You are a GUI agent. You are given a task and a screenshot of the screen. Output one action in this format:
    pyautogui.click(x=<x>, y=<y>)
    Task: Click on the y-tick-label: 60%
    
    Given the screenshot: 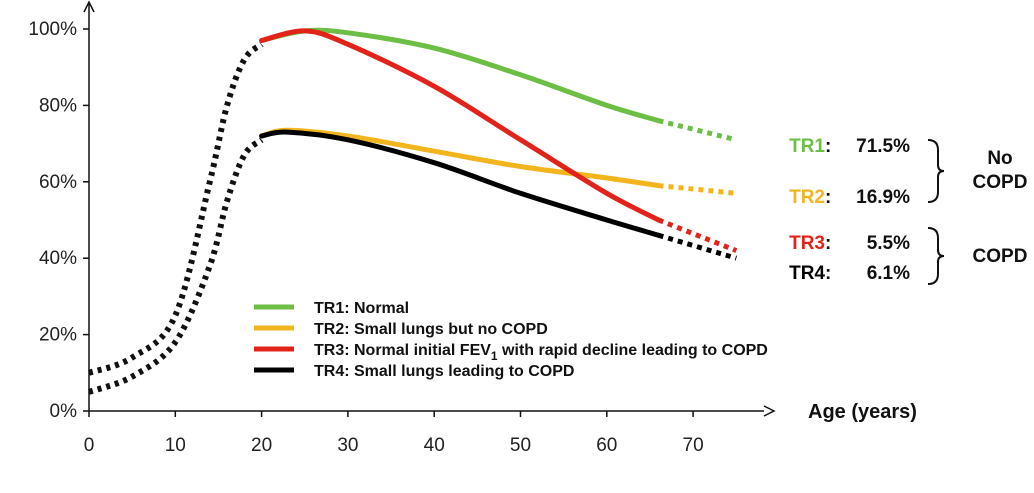 What is the action you would take?
    pyautogui.click(x=58, y=182)
    